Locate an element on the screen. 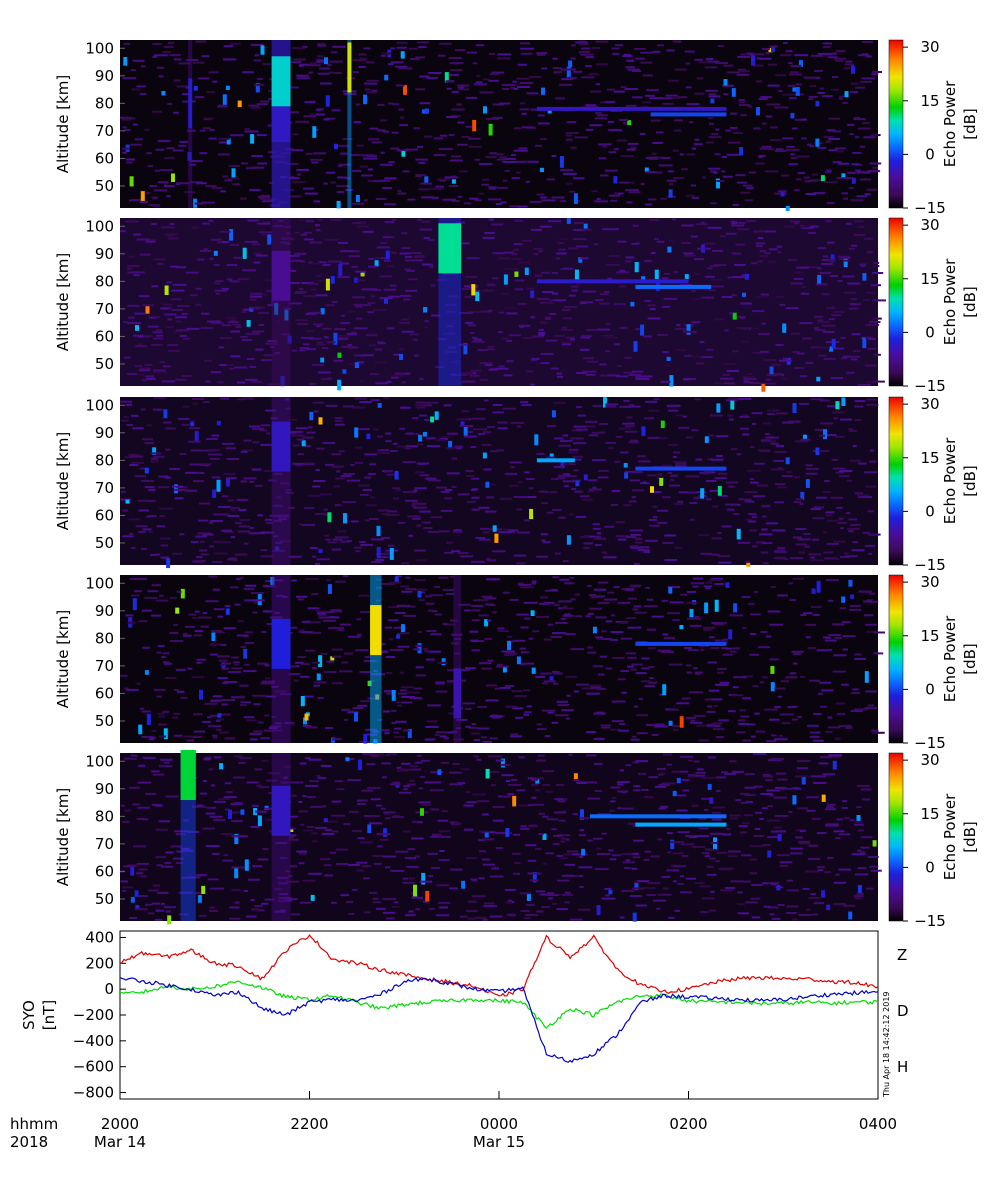  colorbar-tick-label: 30 is located at coordinates (929, 582).